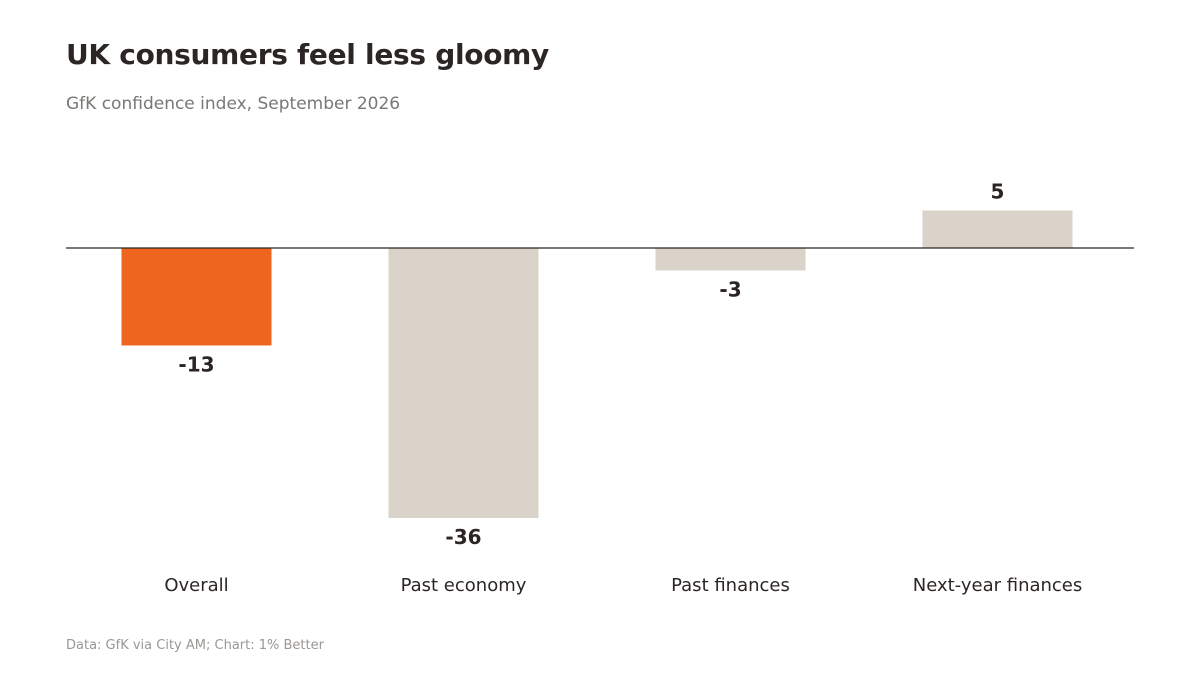  What do you see at coordinates (196, 365) in the screenshot?
I see `value-label-overall: -13` at bounding box center [196, 365].